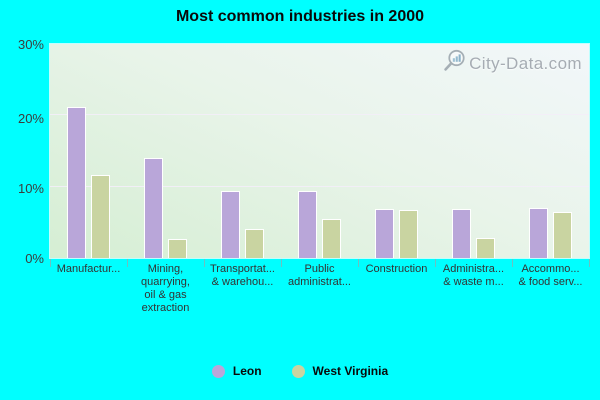 This screenshot has height=400, width=600. I want to click on legend-label-west-virginia: West Virginia, so click(350, 371).